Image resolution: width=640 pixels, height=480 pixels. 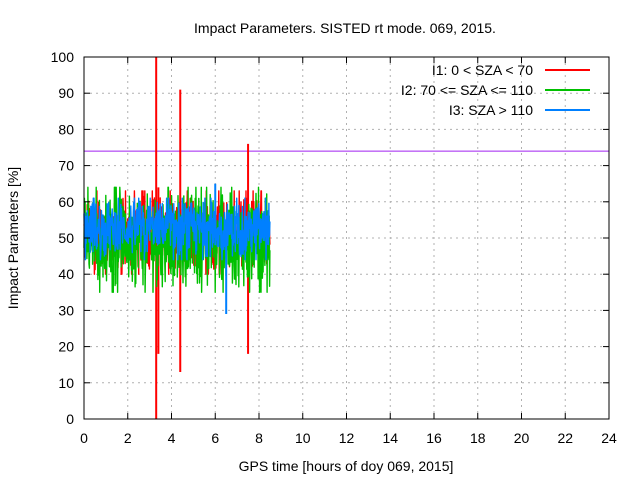 What do you see at coordinates (390, 438) in the screenshot?
I see `x-tick-label: 14` at bounding box center [390, 438].